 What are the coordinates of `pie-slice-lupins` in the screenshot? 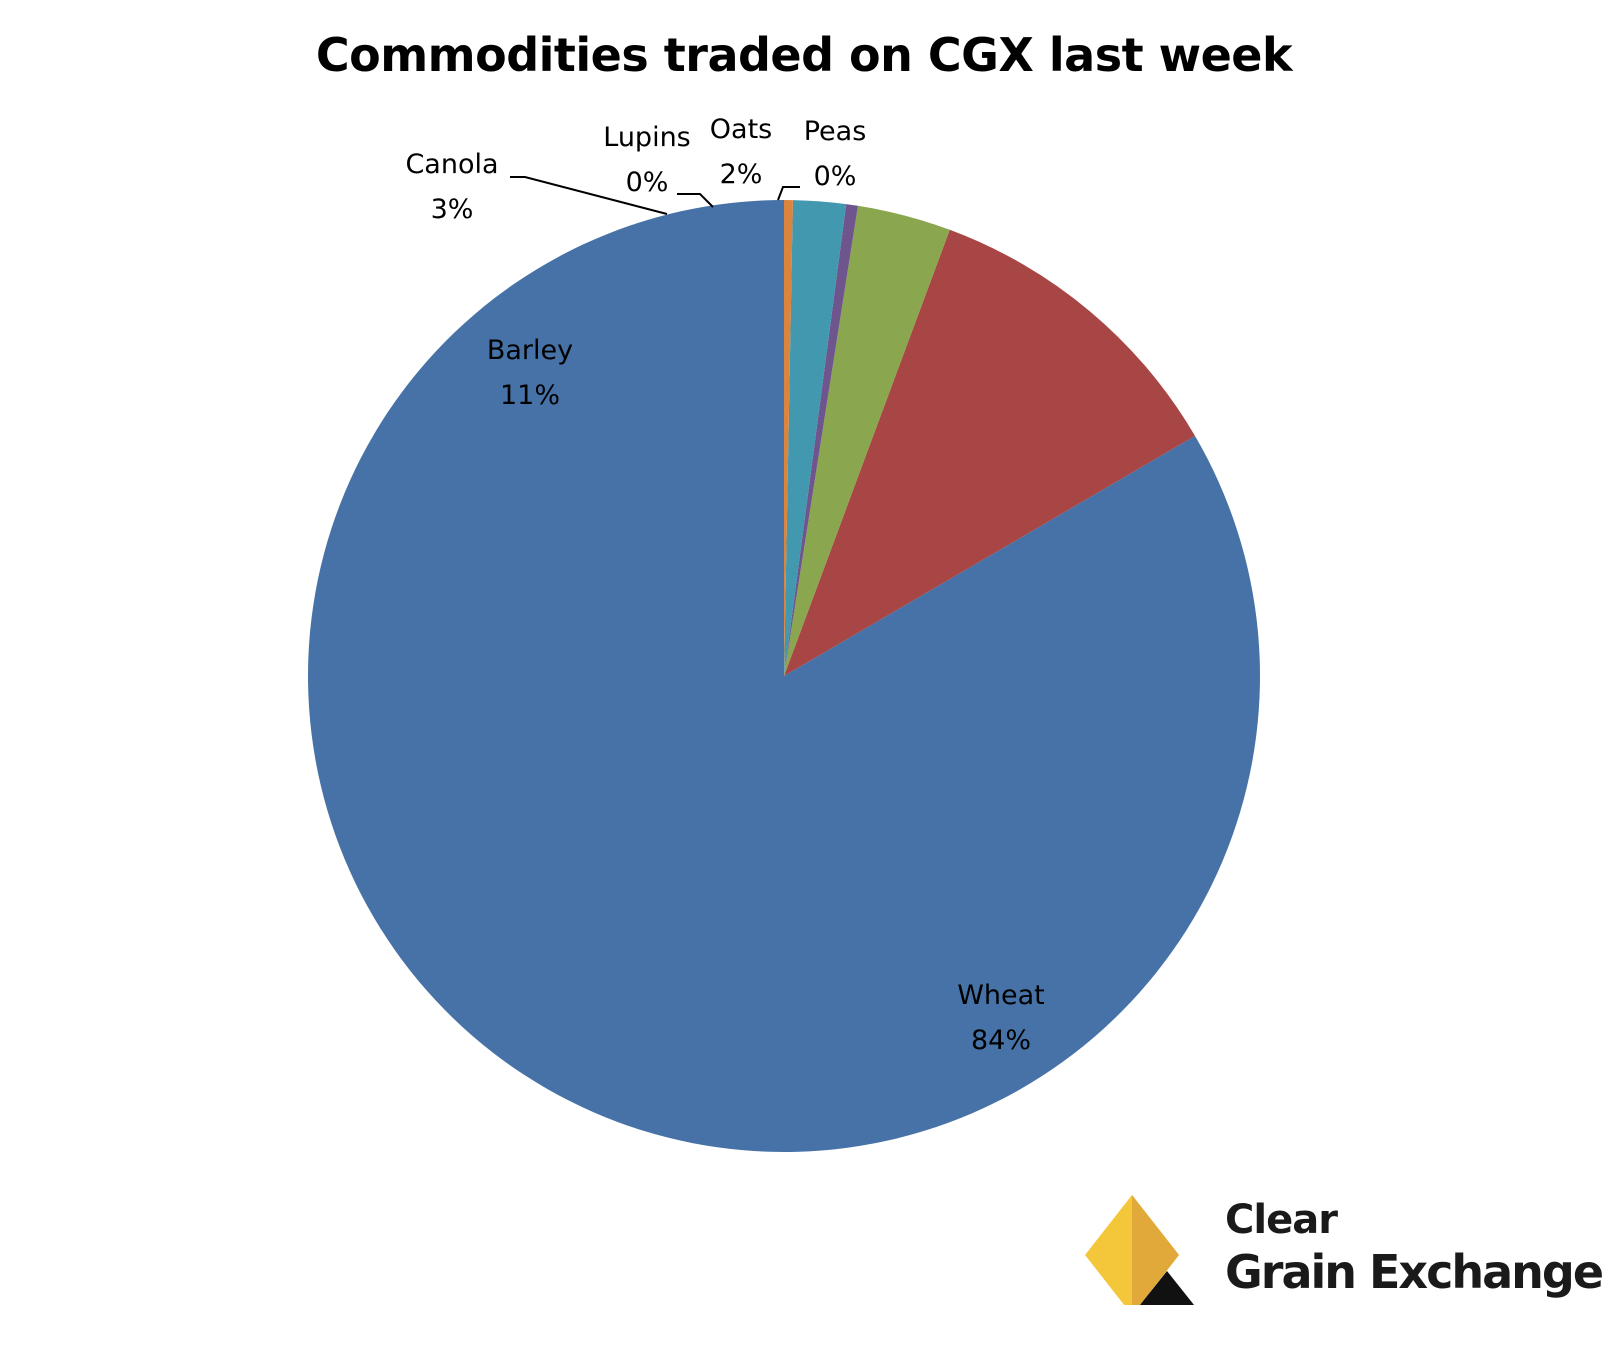 It's located at (821, 440).